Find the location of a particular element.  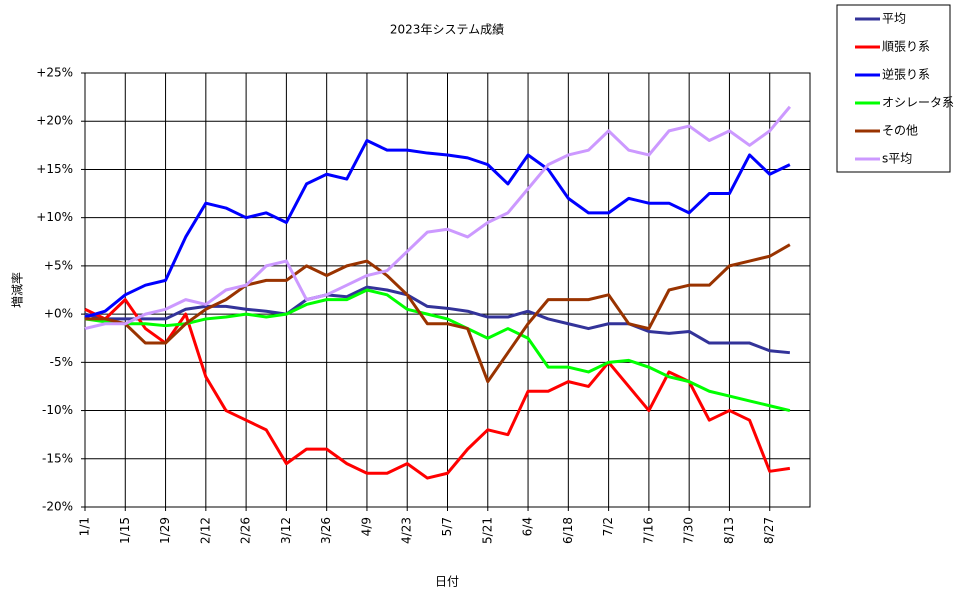

x-tick-label: 6/18 is located at coordinates (568, 530).